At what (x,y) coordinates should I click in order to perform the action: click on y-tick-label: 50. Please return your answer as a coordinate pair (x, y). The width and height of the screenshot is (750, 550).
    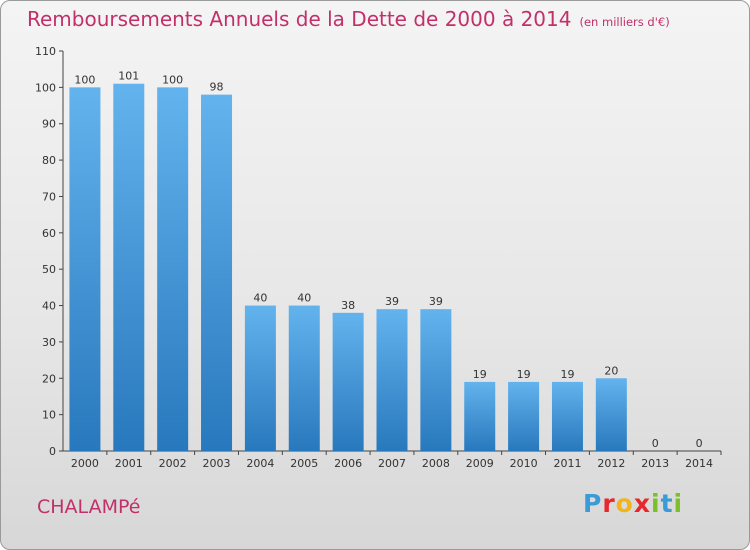
    Looking at the image, I should click on (49, 269).